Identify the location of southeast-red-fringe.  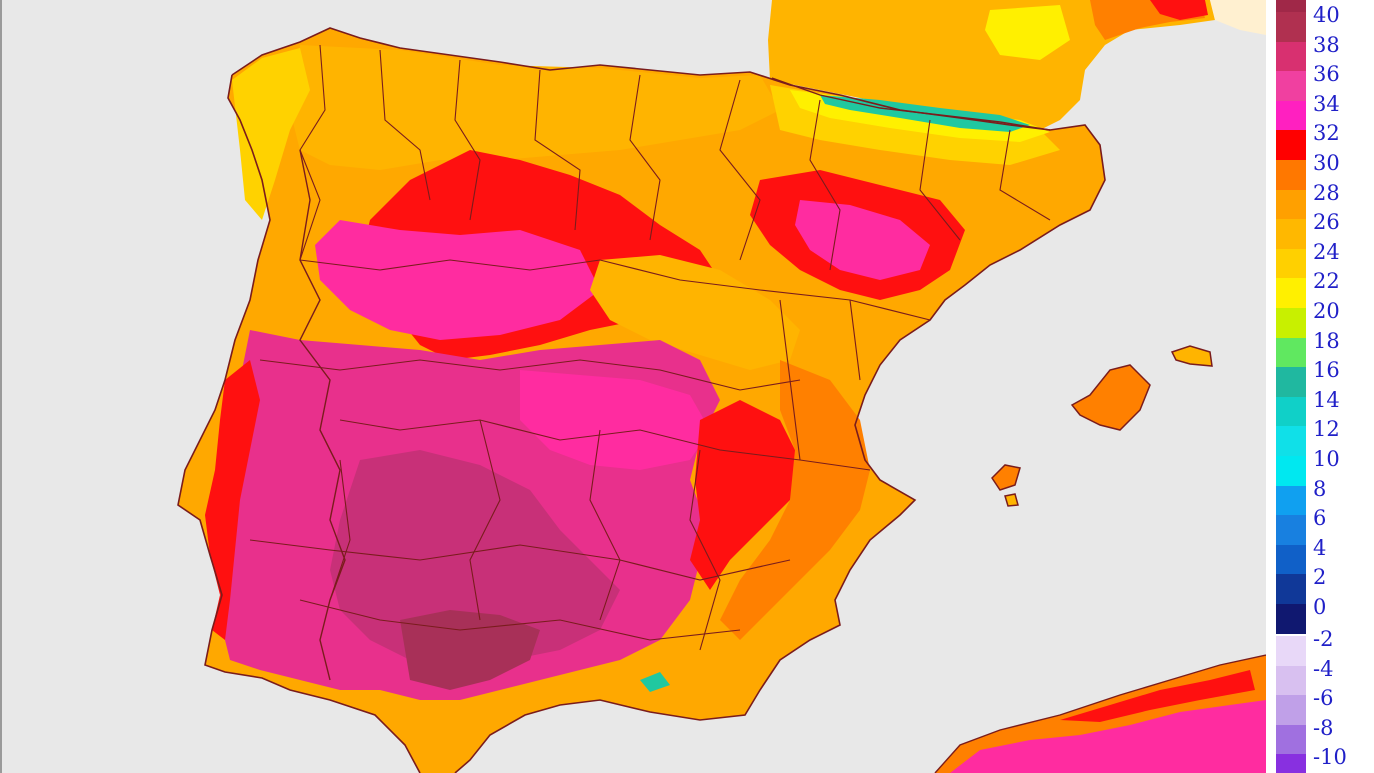
(745, 495).